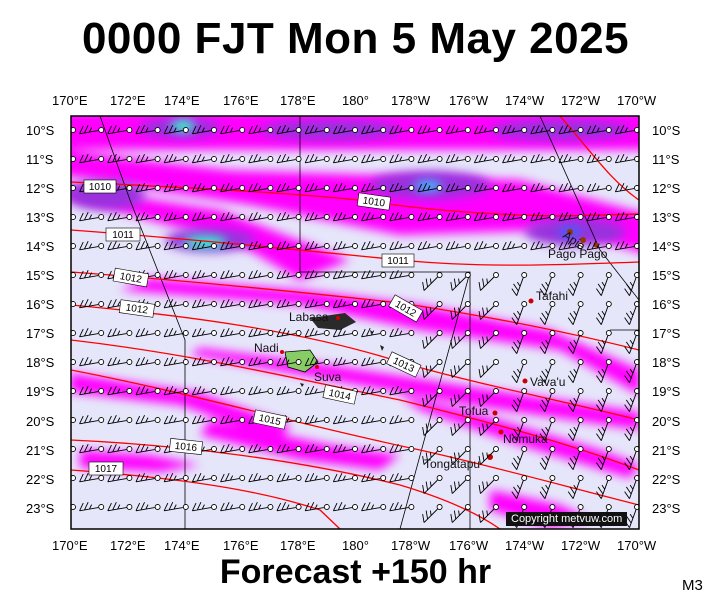  What do you see at coordinates (40, 159) in the screenshot?
I see `lat-tick-left: 11°S` at bounding box center [40, 159].